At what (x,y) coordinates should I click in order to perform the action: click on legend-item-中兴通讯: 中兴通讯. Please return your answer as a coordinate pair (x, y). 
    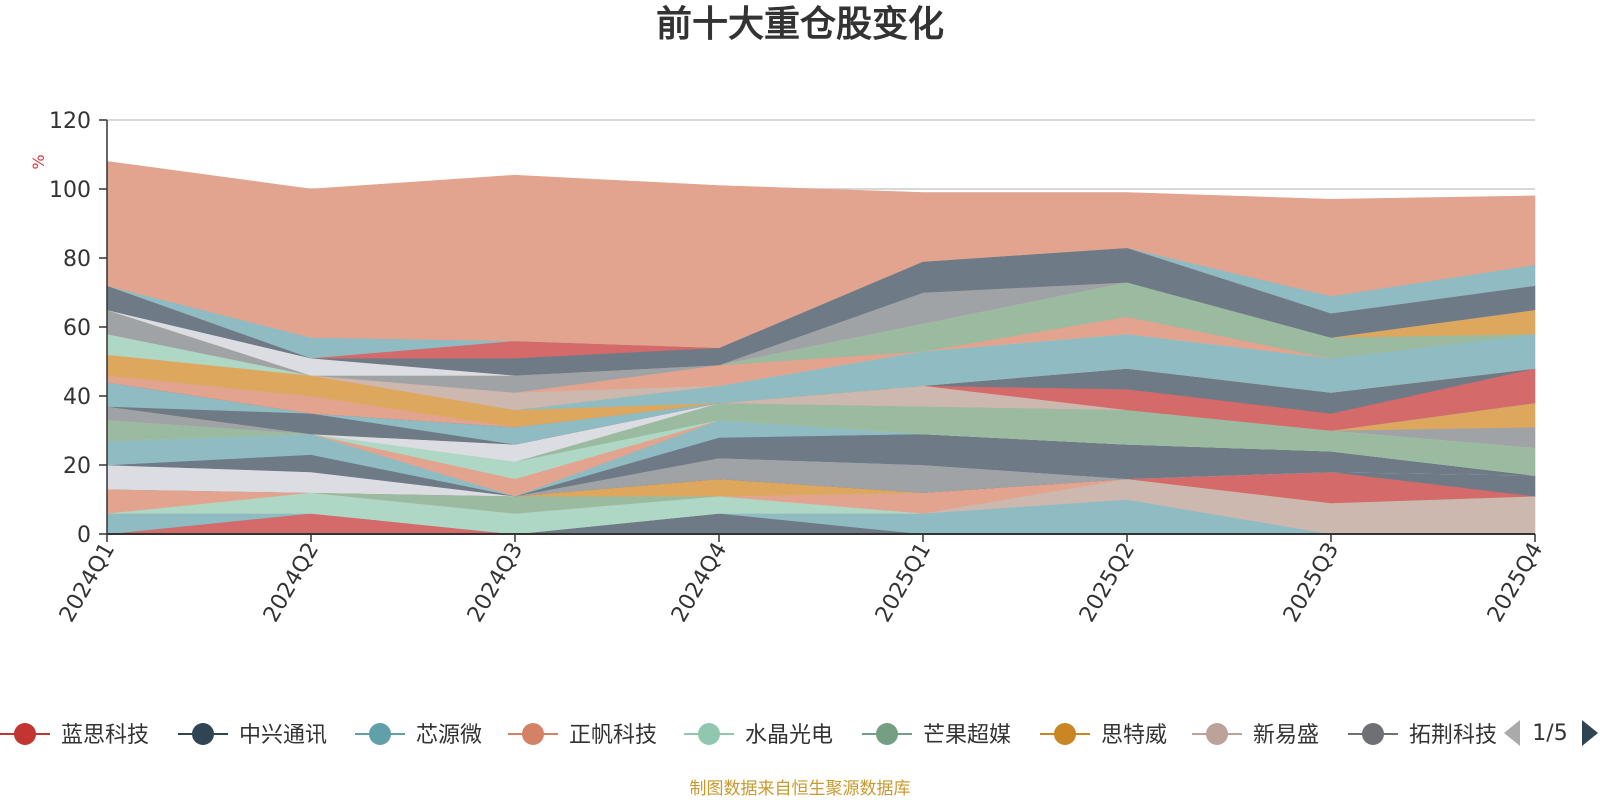
    Looking at the image, I should click on (252, 735).